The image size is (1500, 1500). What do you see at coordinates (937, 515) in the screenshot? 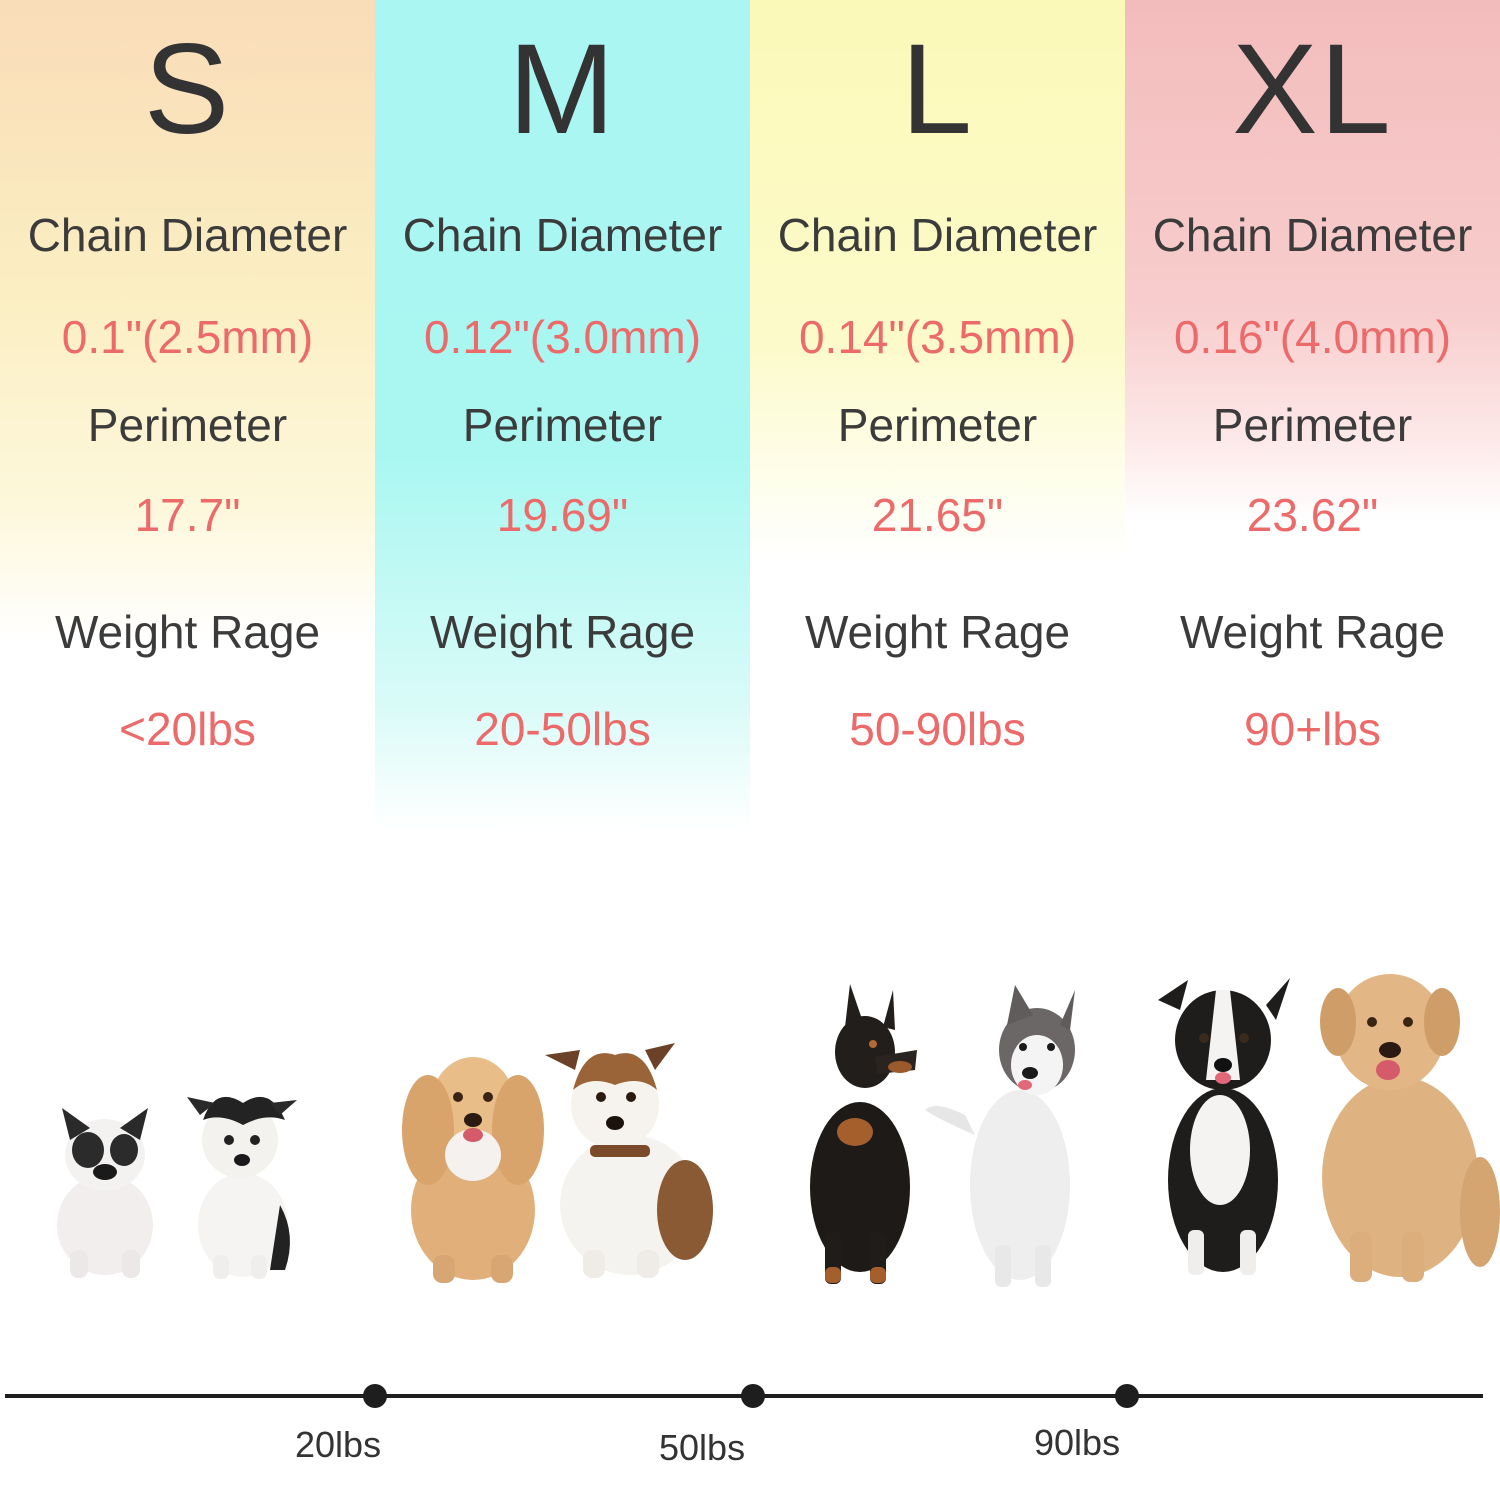
I see `perimeter-value: 21.65"` at bounding box center [937, 515].